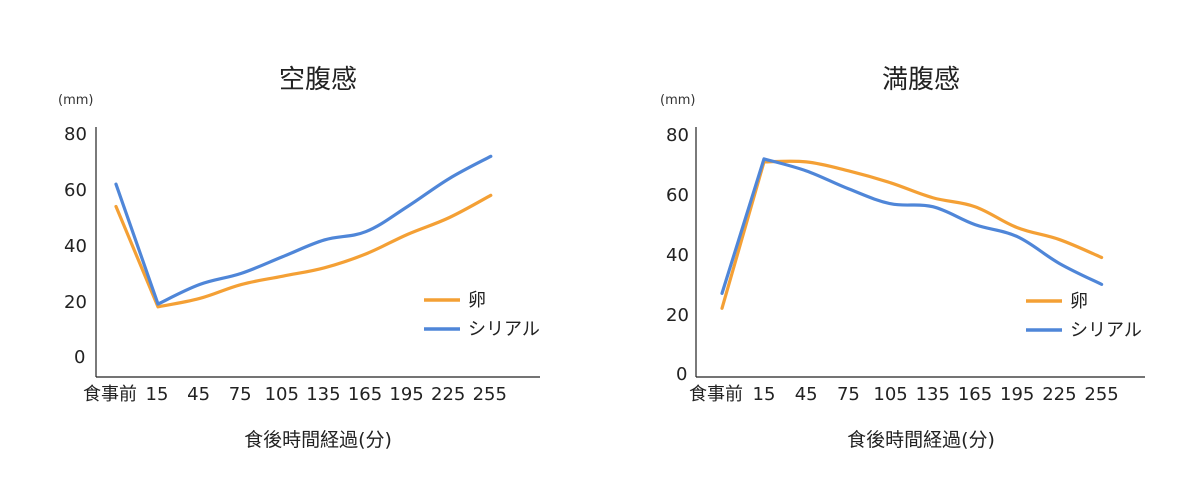 The height and width of the screenshot is (504, 1192). What do you see at coordinates (318, 80) in the screenshot?
I see `chart-title: 空腹感` at bounding box center [318, 80].